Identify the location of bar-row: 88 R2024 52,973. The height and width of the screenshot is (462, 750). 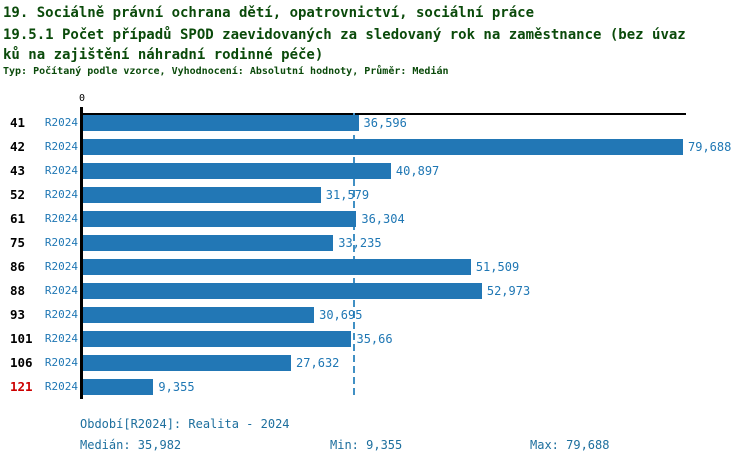
(375, 291).